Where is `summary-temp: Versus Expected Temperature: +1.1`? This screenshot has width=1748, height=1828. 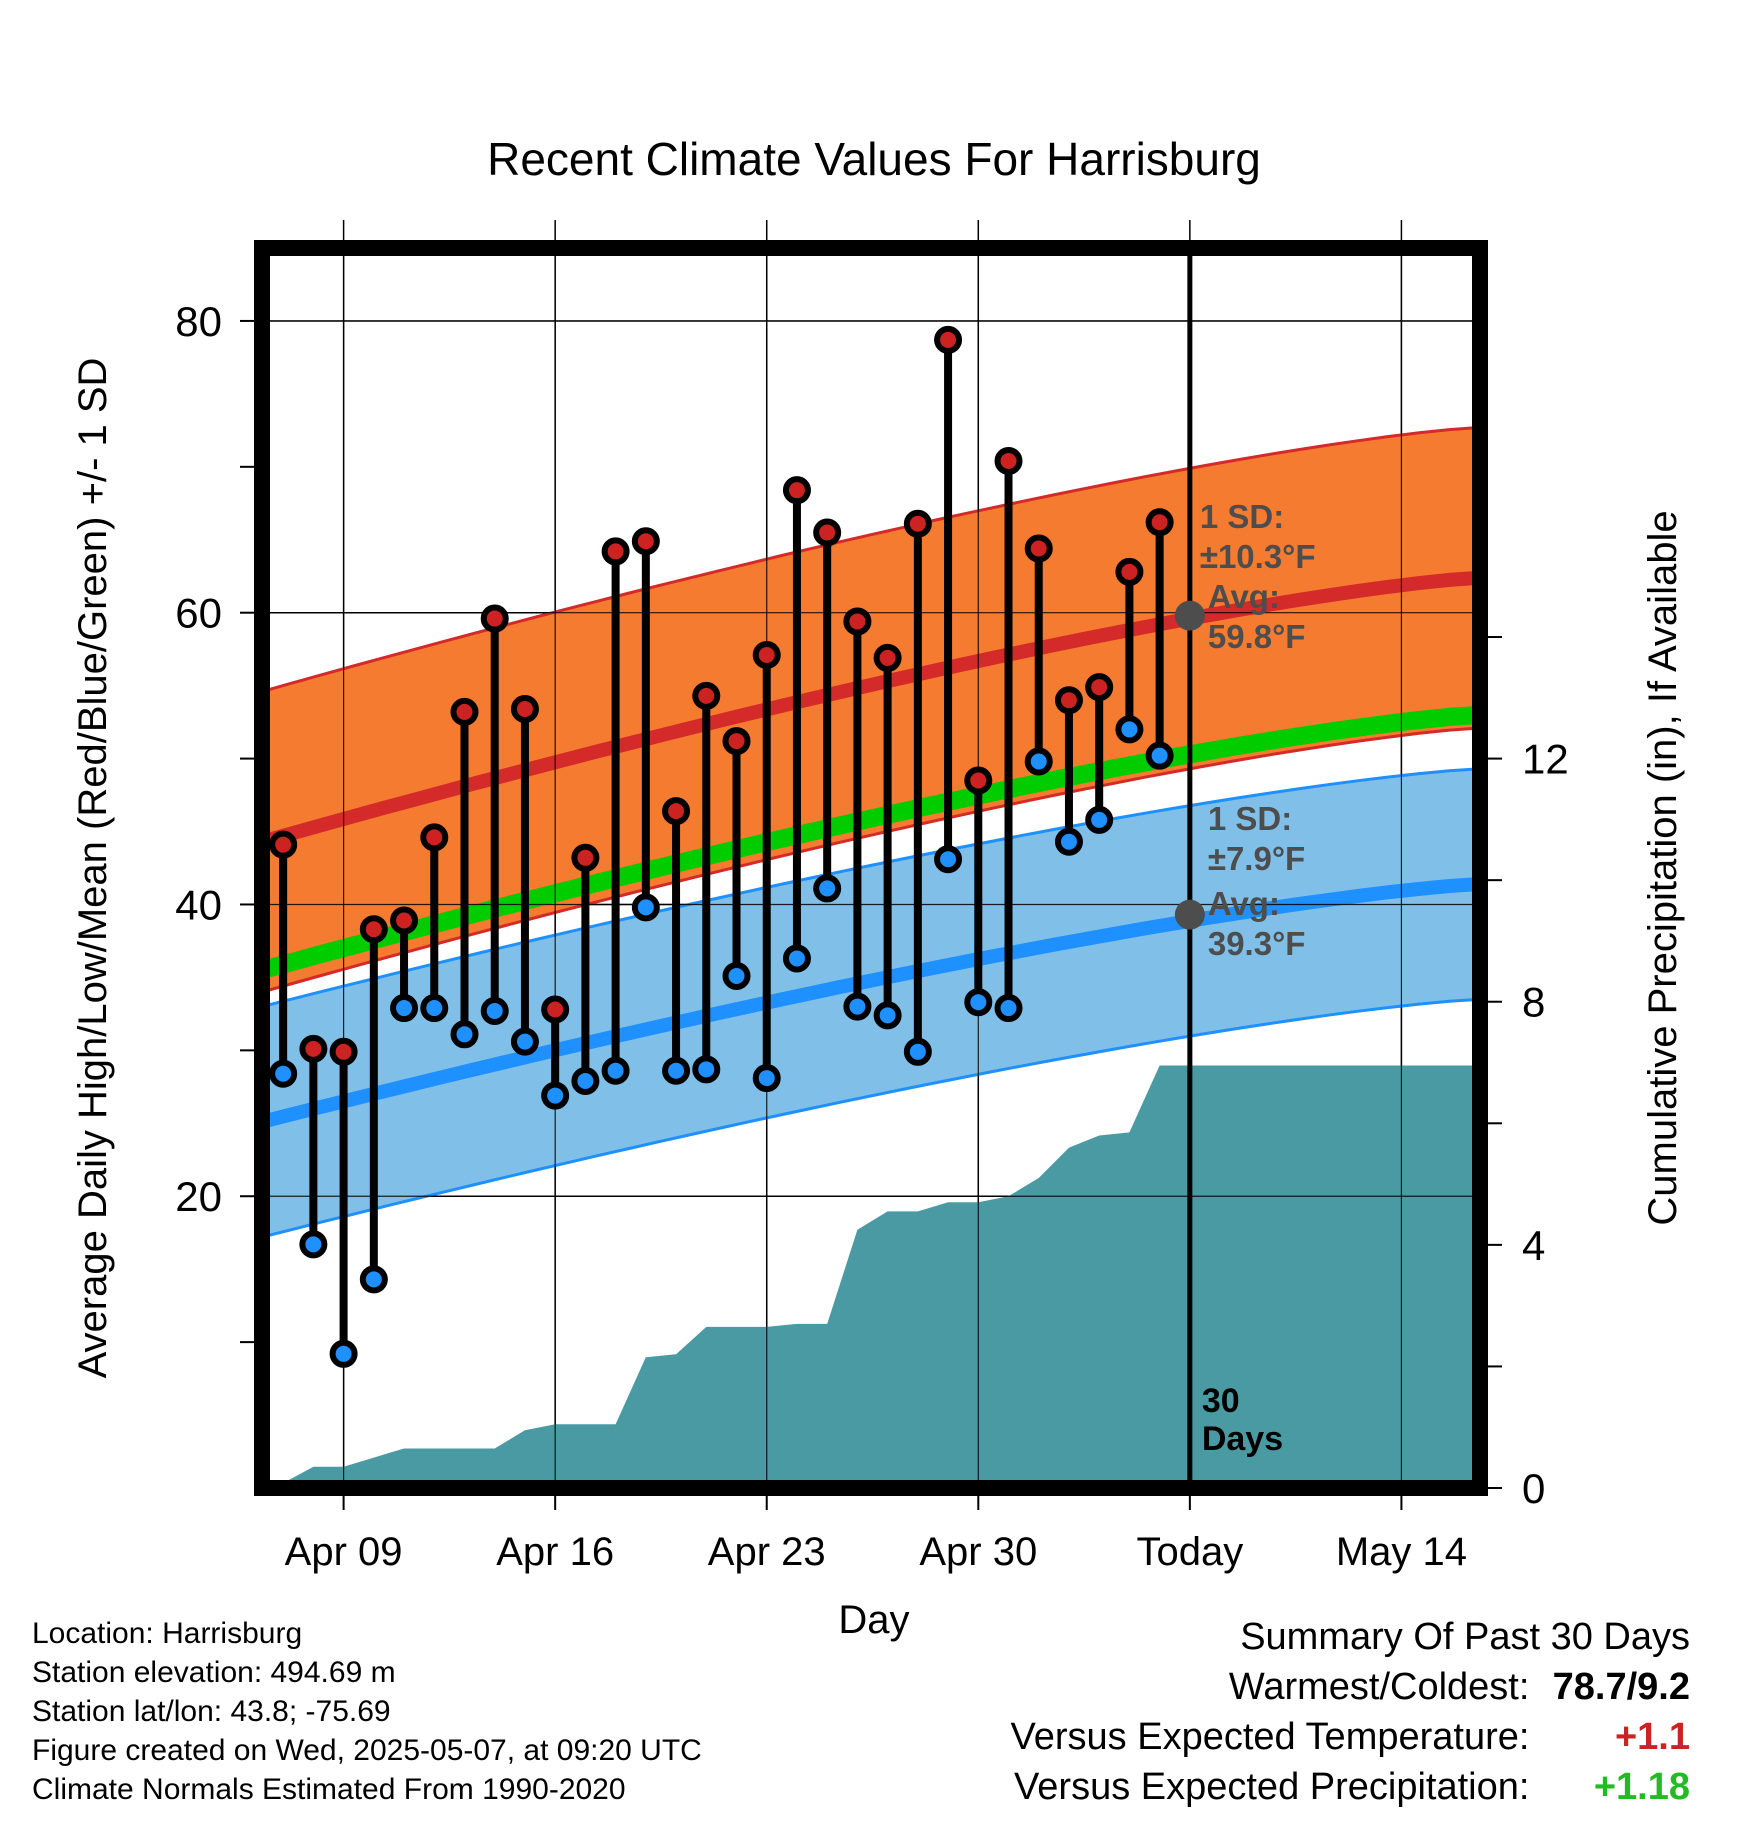 summary-temp: Versus Expected Temperature: +1.1 is located at coordinates (1350, 1737).